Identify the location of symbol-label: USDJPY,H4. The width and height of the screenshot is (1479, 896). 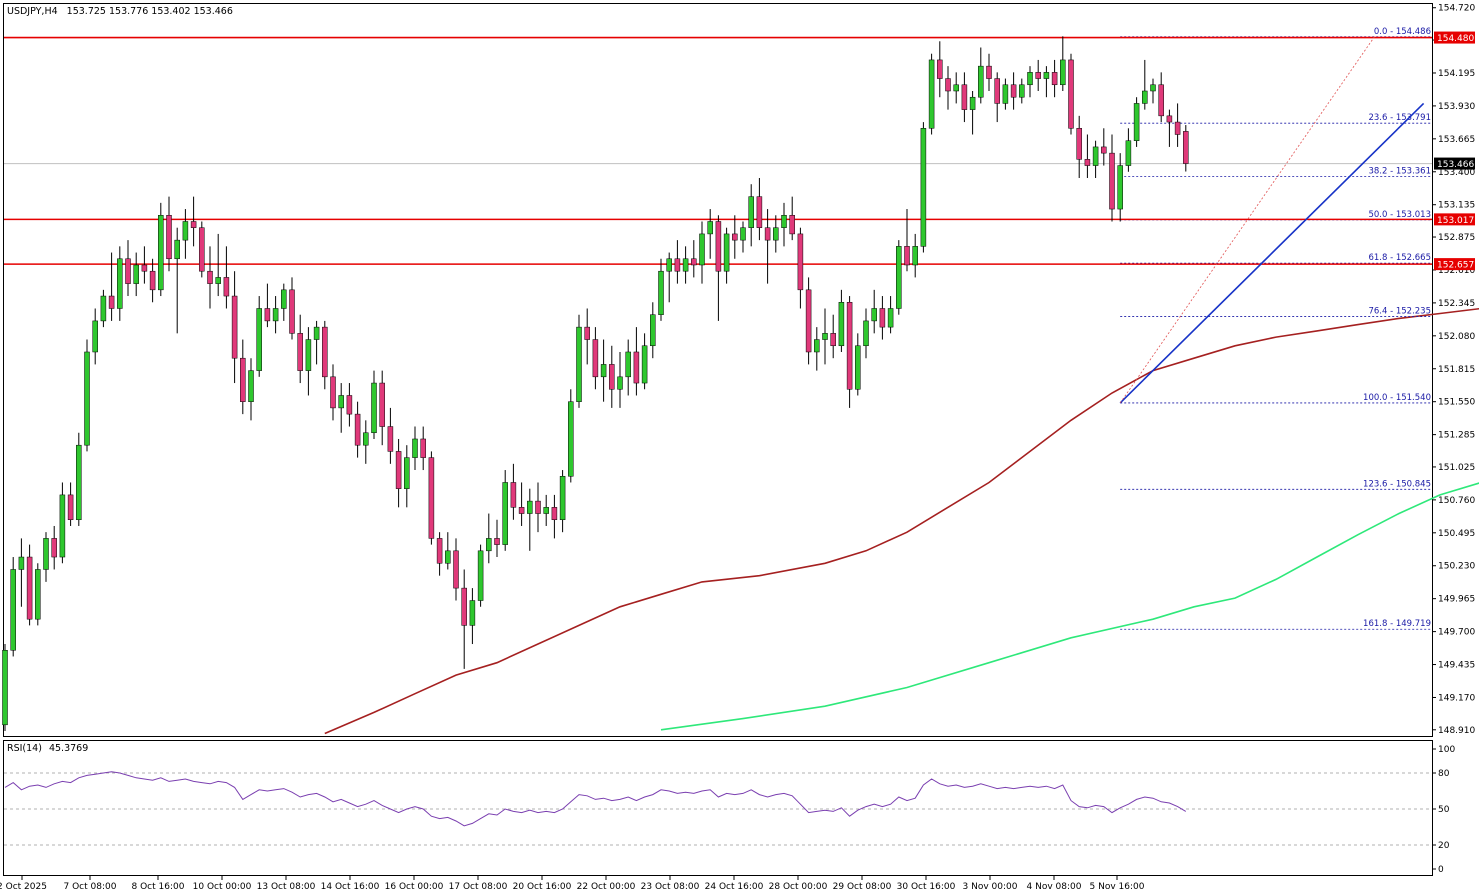
(32, 11).